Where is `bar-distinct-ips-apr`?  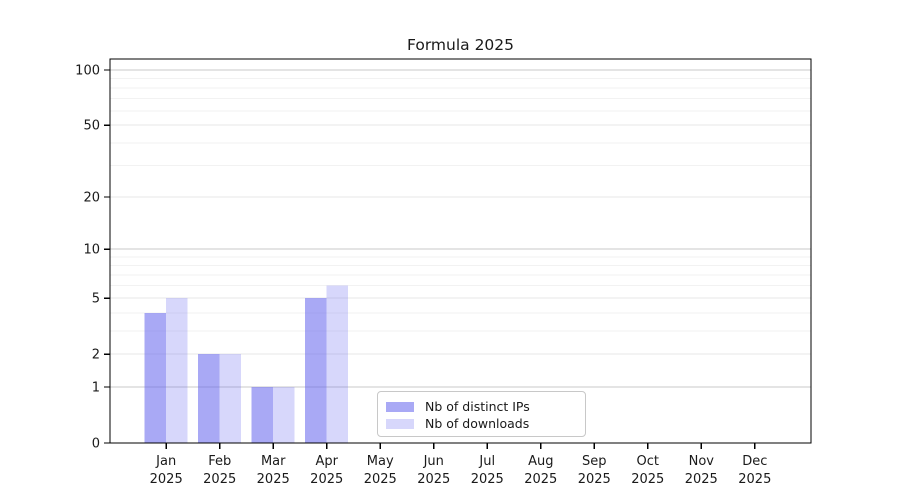 bar-distinct-ips-apr is located at coordinates (316, 370).